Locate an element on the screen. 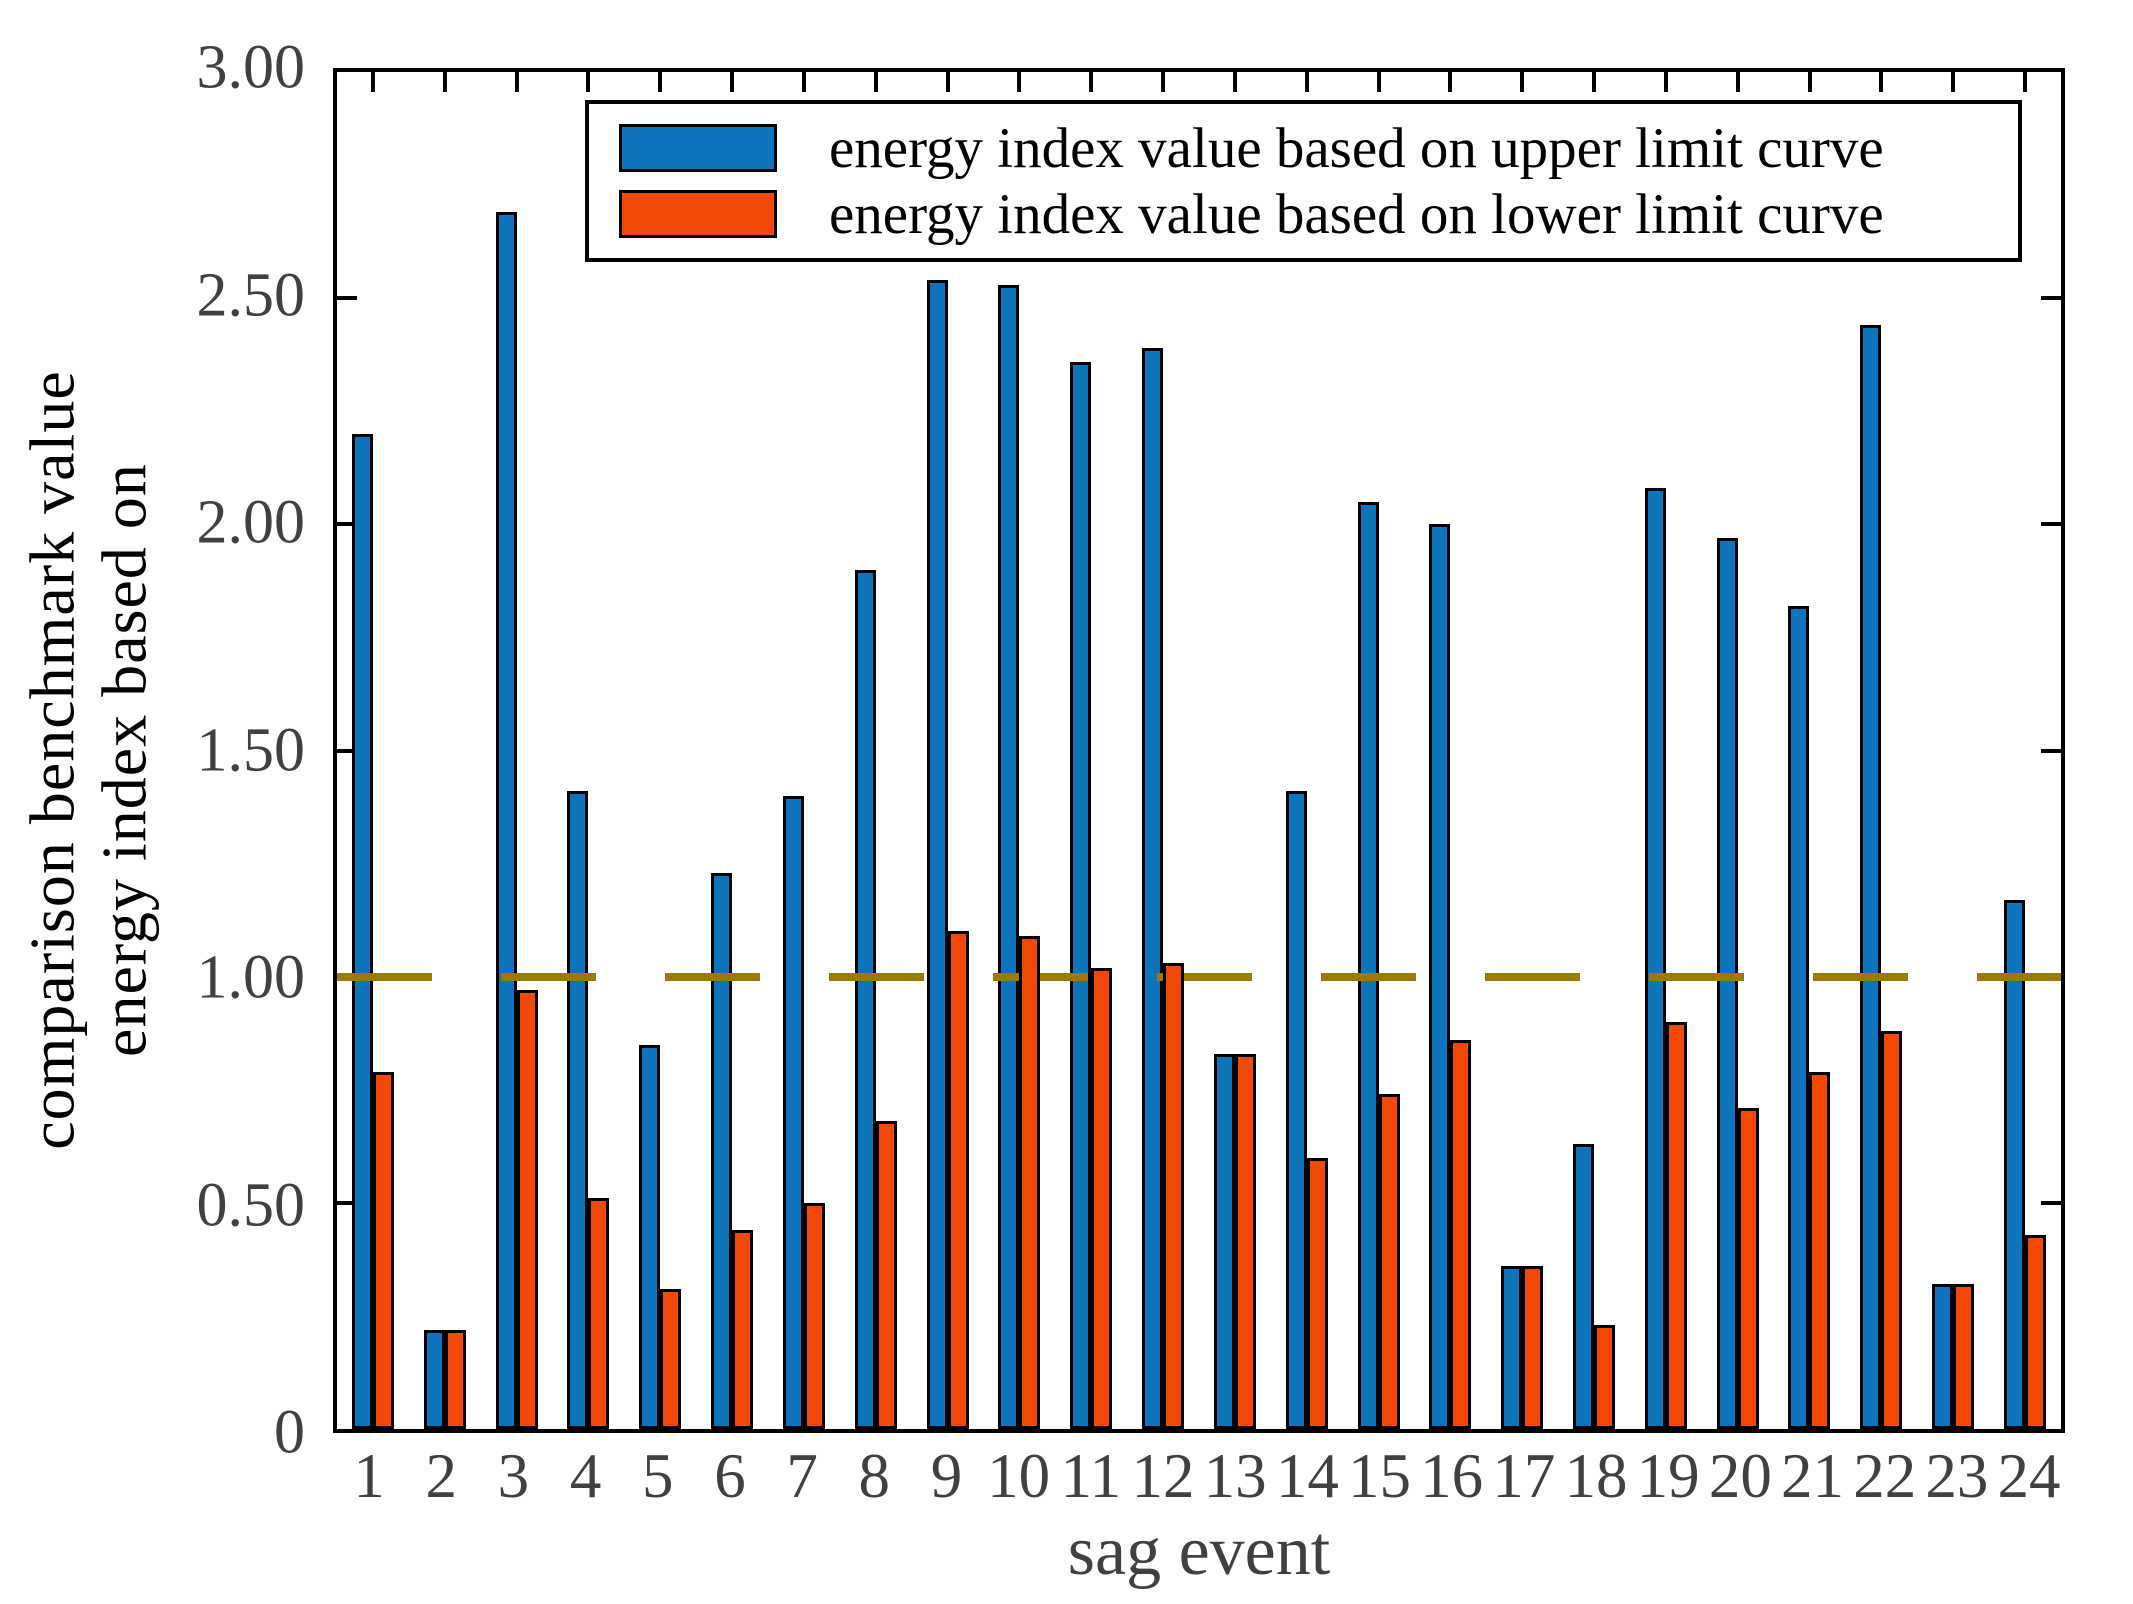 This screenshot has width=2133, height=1604. x-tick-label-2: 2 is located at coordinates (441, 1476).